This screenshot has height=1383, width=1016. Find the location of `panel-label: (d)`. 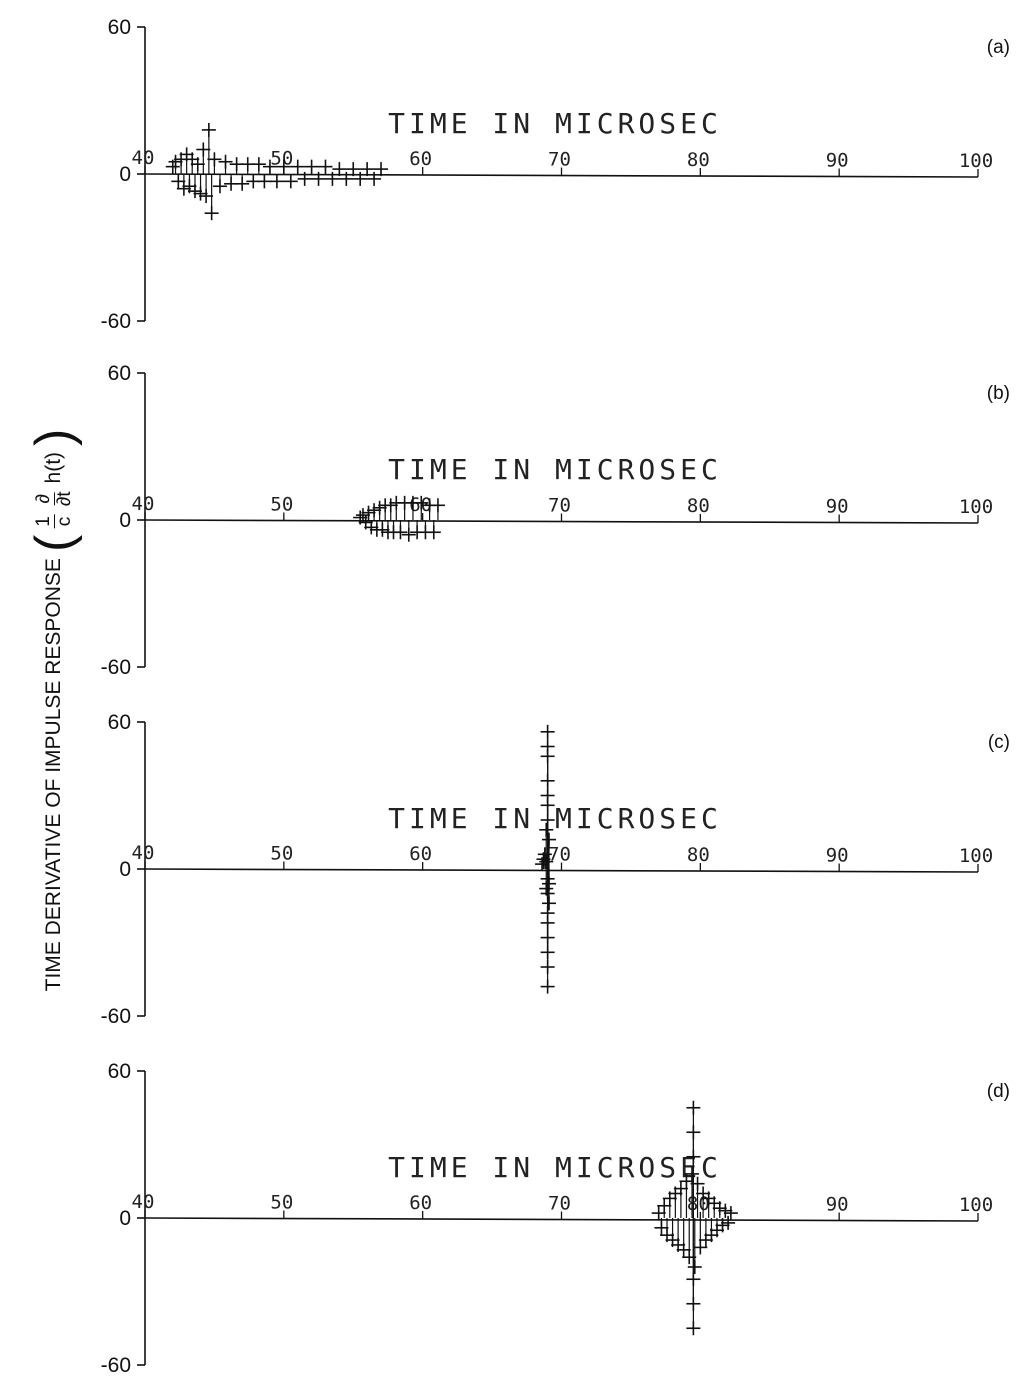

panel-label: (d) is located at coordinates (998, 1091).